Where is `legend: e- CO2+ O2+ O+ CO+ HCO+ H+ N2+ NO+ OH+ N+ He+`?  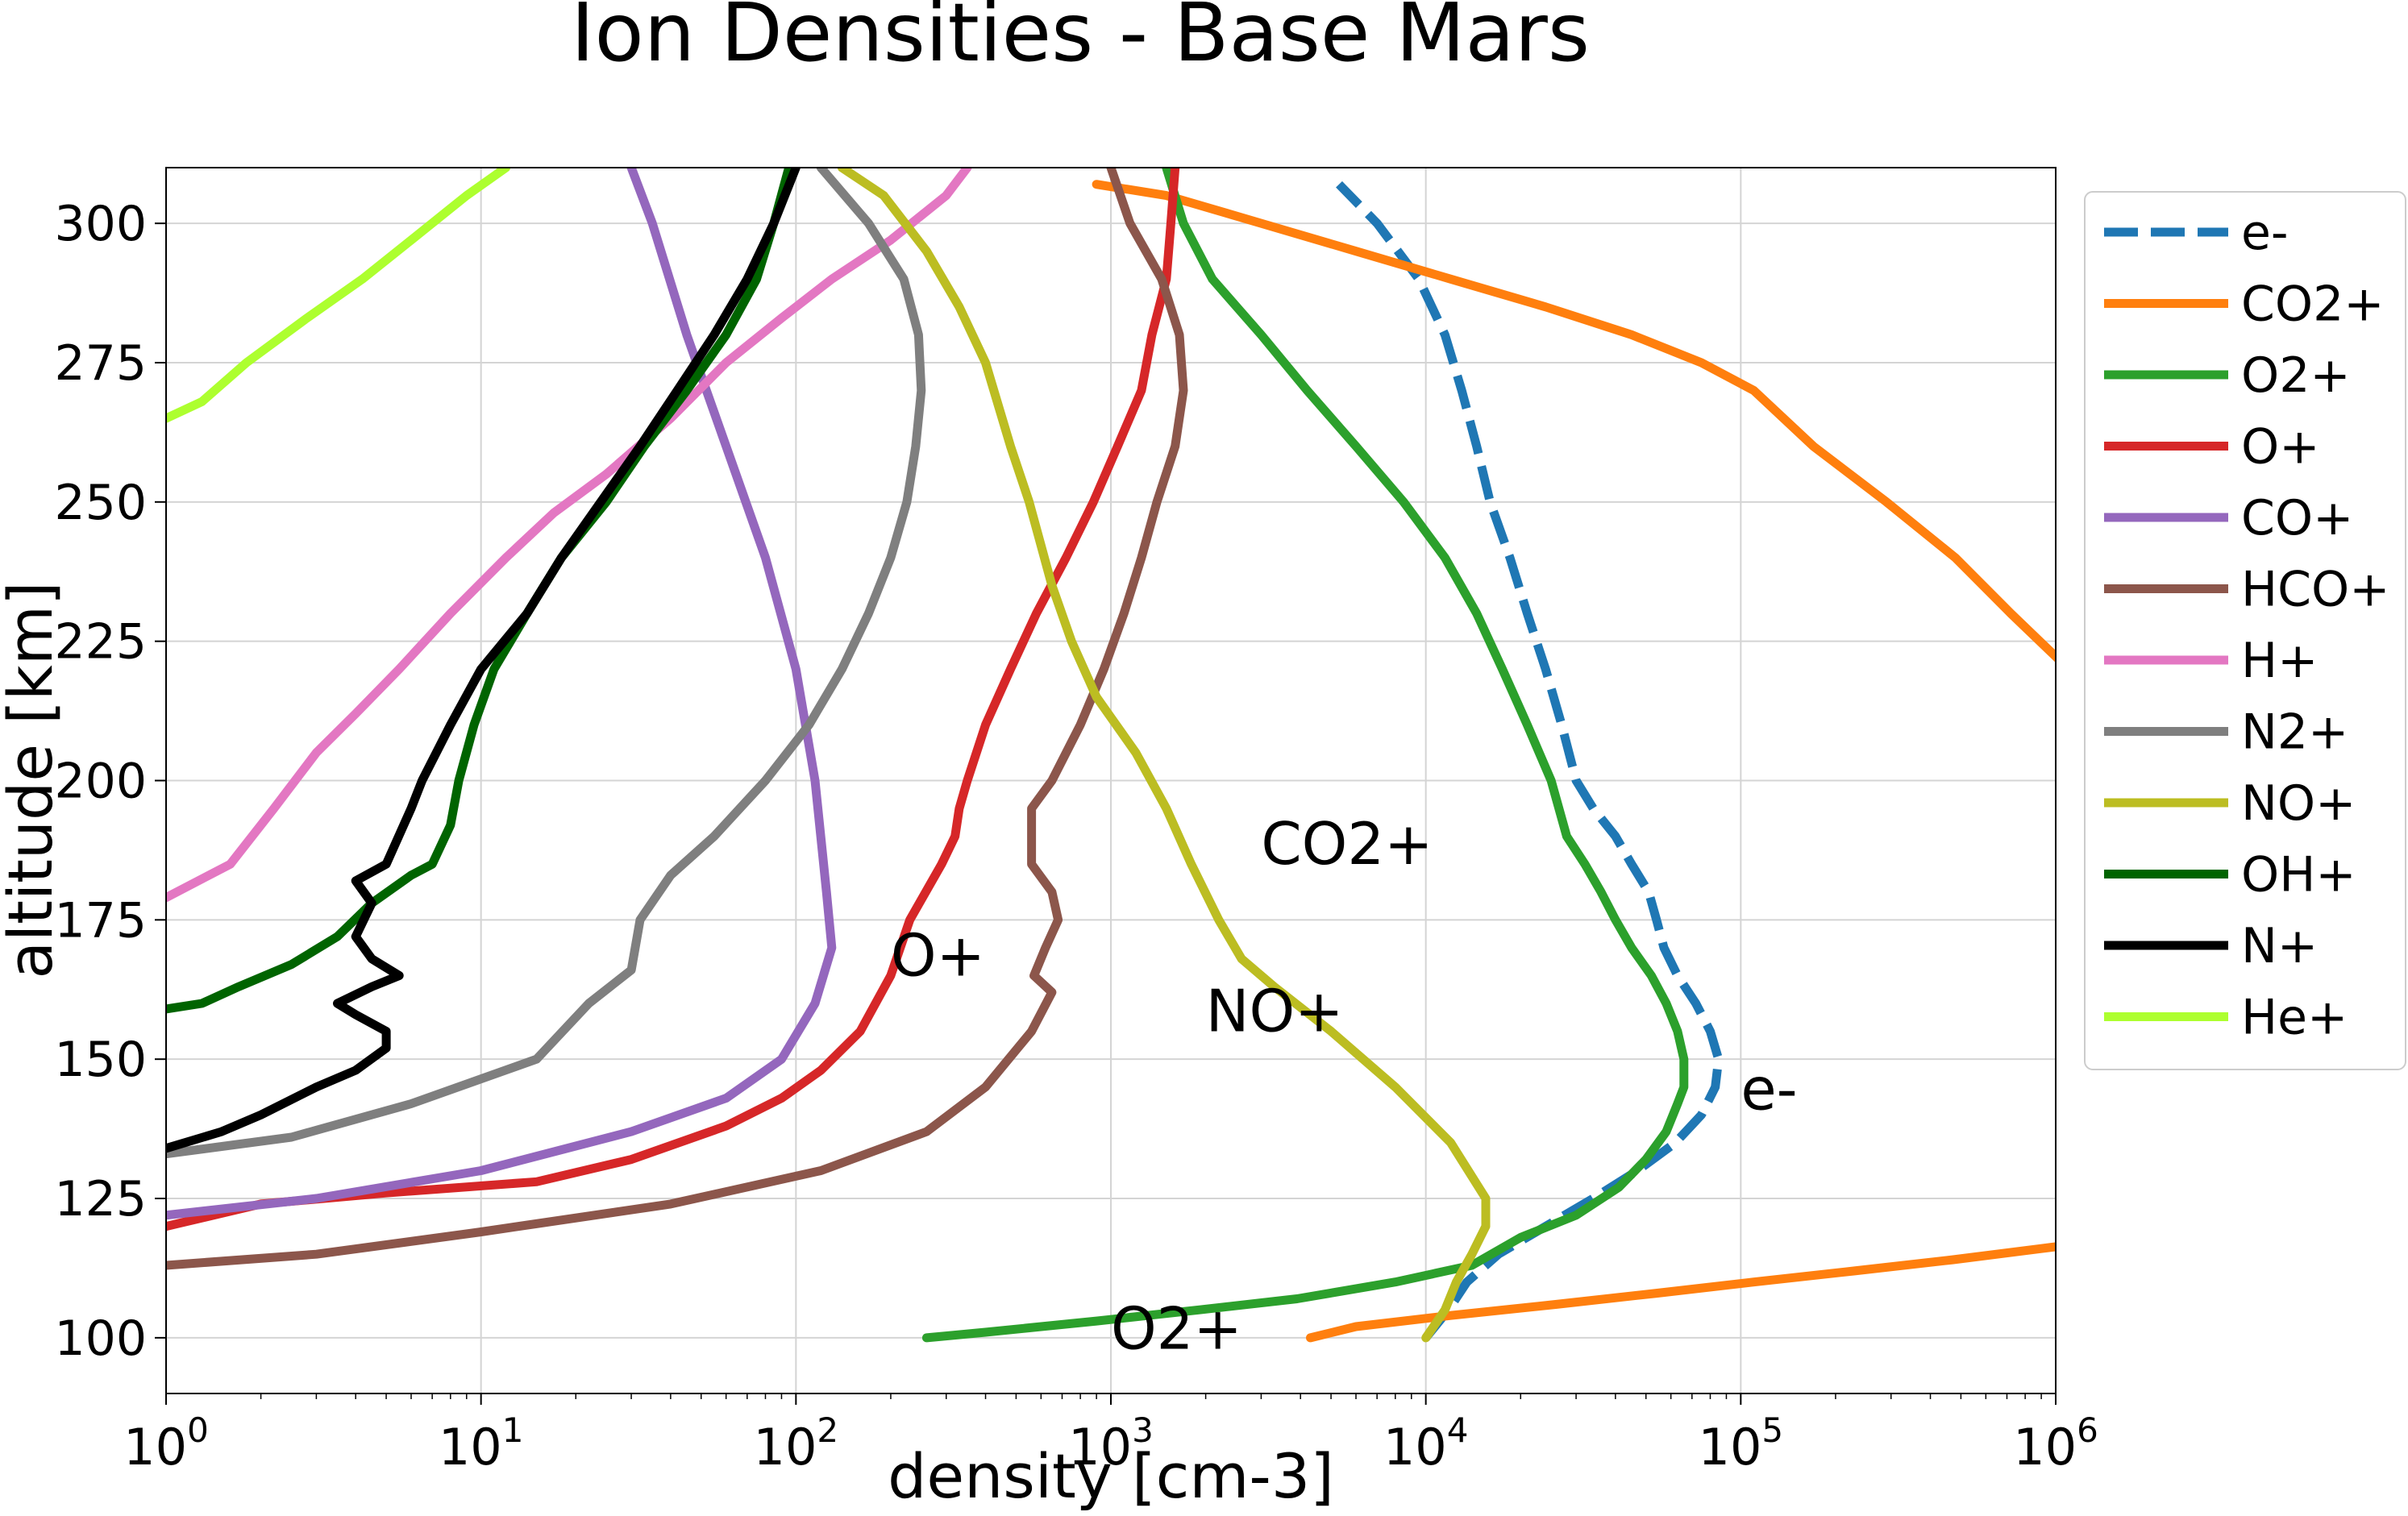
legend: e- CO2+ O2+ O+ CO+ HCO+ H+ N2+ NO+ OH+ N+ He+ is located at coordinates (2245, 630).